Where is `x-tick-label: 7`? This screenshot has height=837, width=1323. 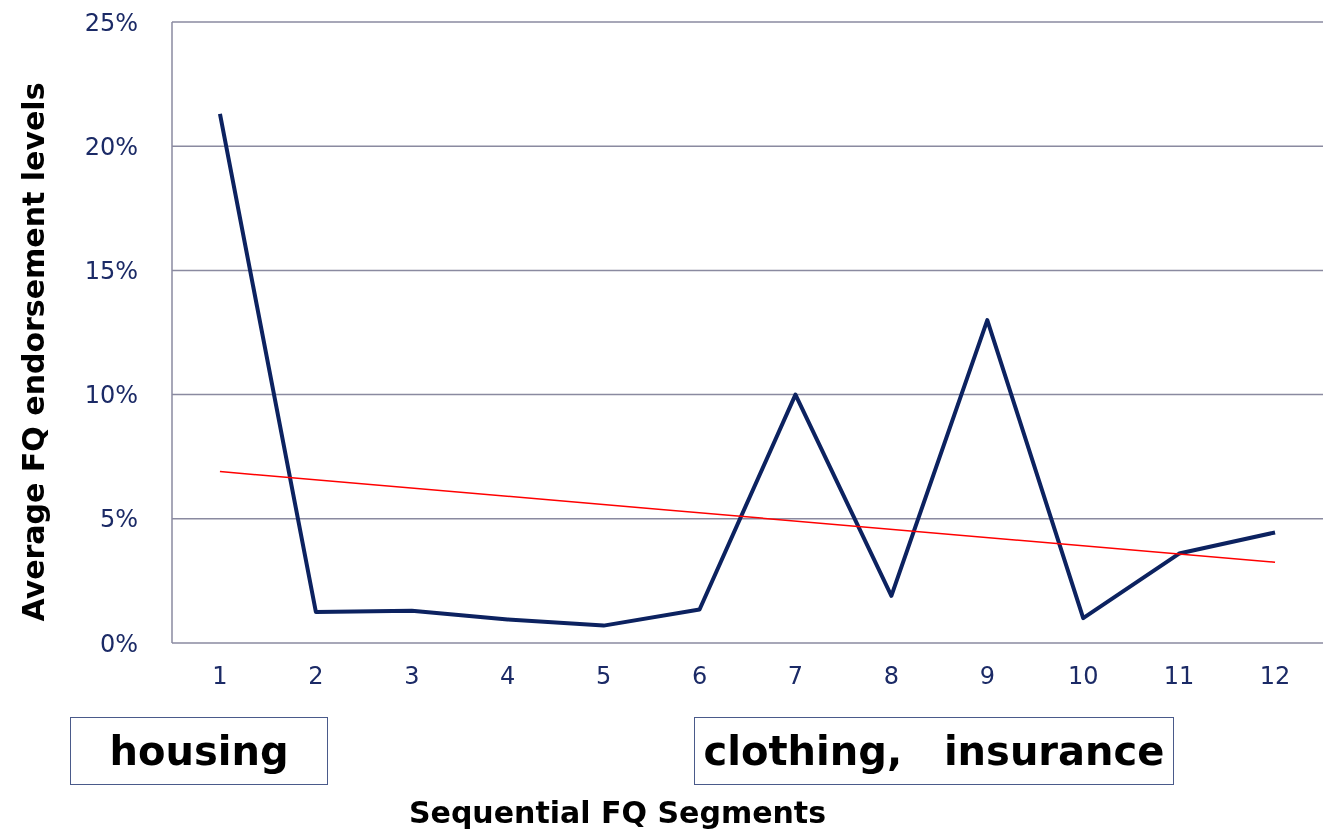 x-tick-label: 7 is located at coordinates (795, 676).